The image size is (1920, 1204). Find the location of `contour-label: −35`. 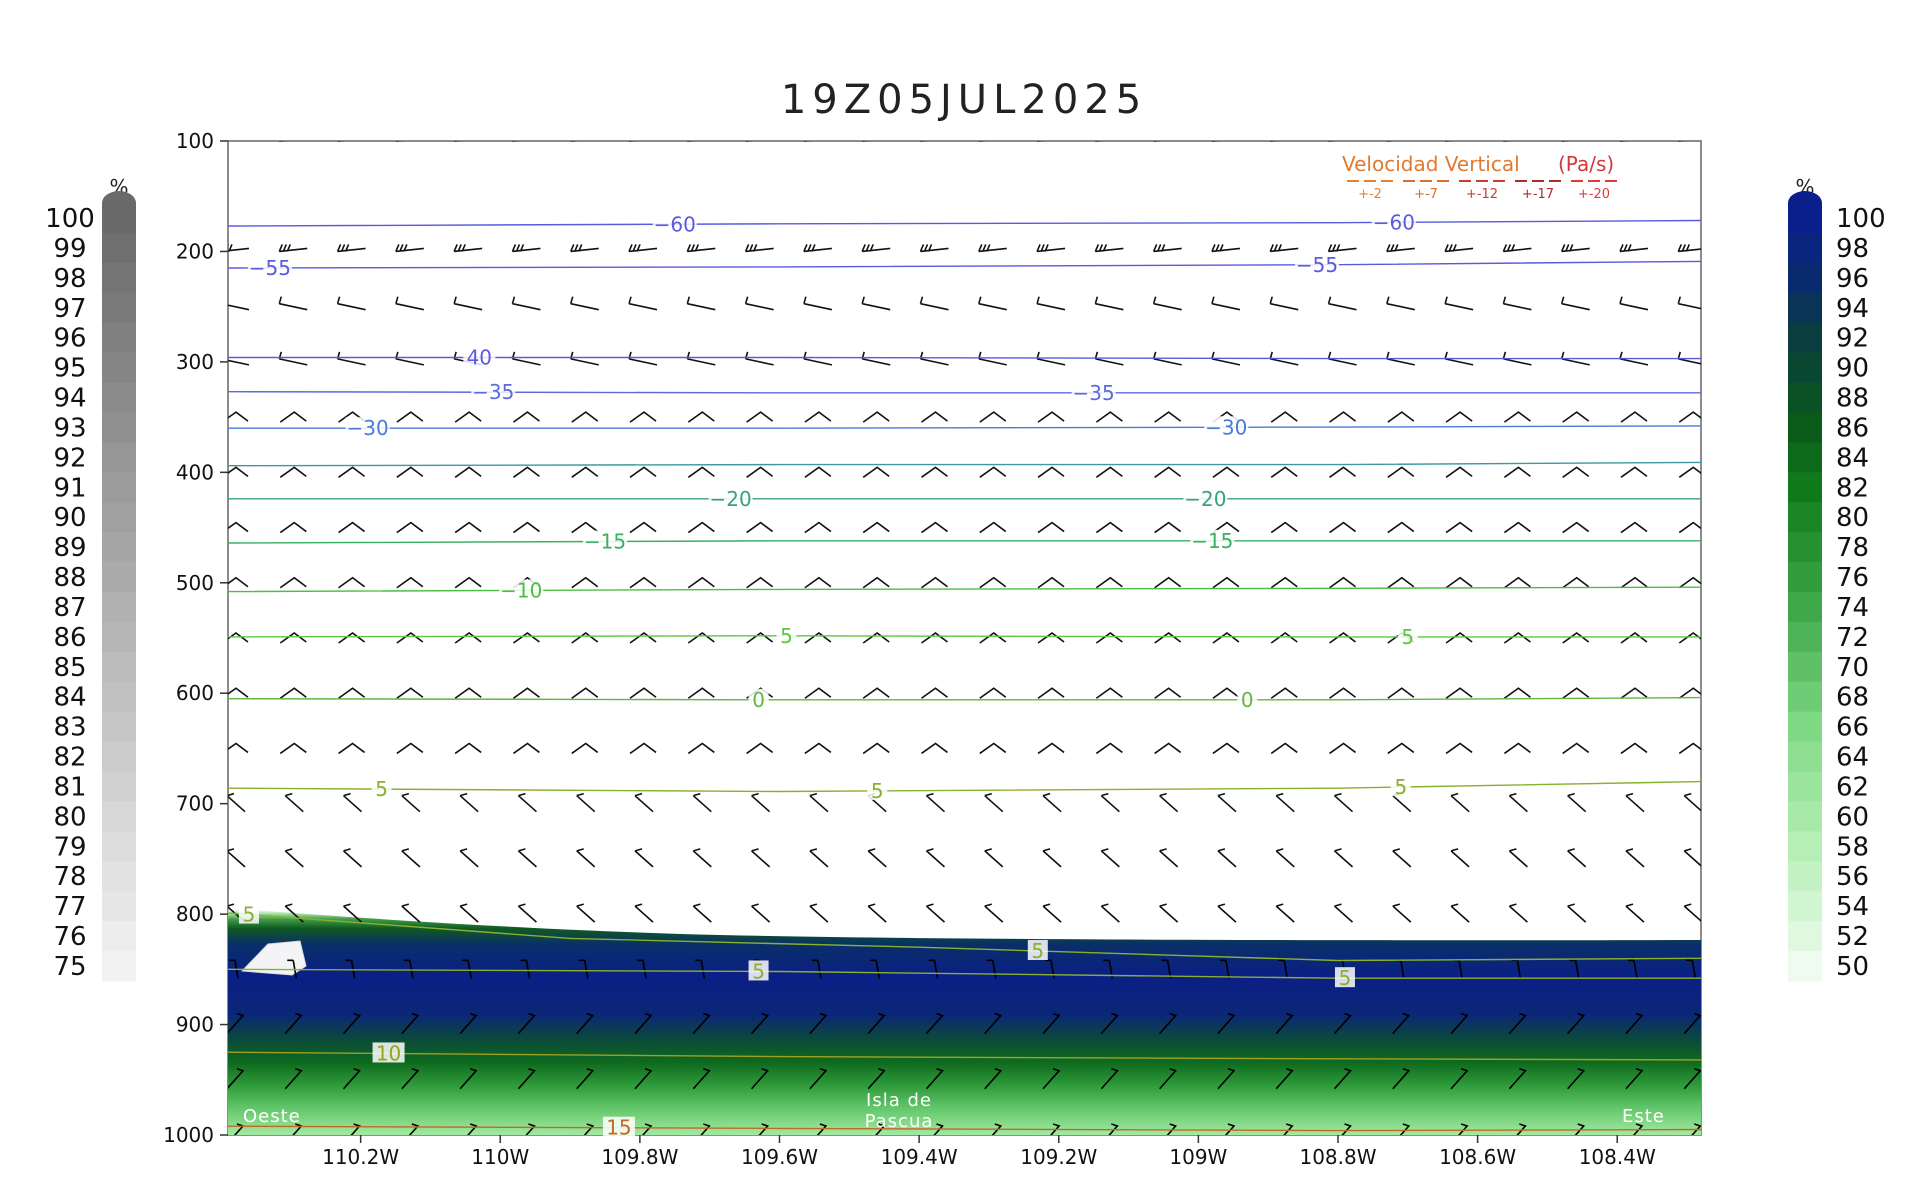

contour-label: −35 is located at coordinates (493, 392).